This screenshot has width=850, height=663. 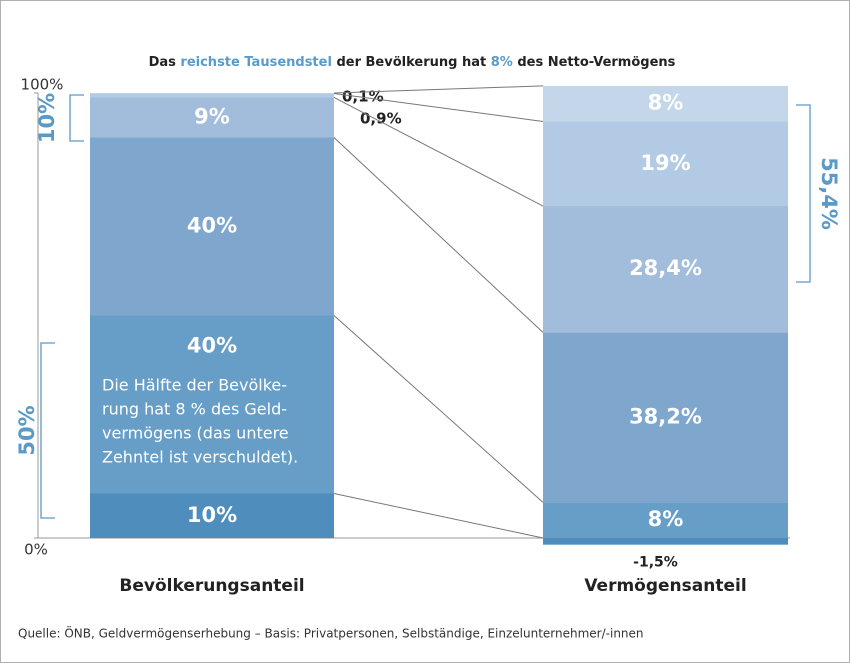 I want to click on title-part: der Bevölkerung hat, so click(x=411, y=62).